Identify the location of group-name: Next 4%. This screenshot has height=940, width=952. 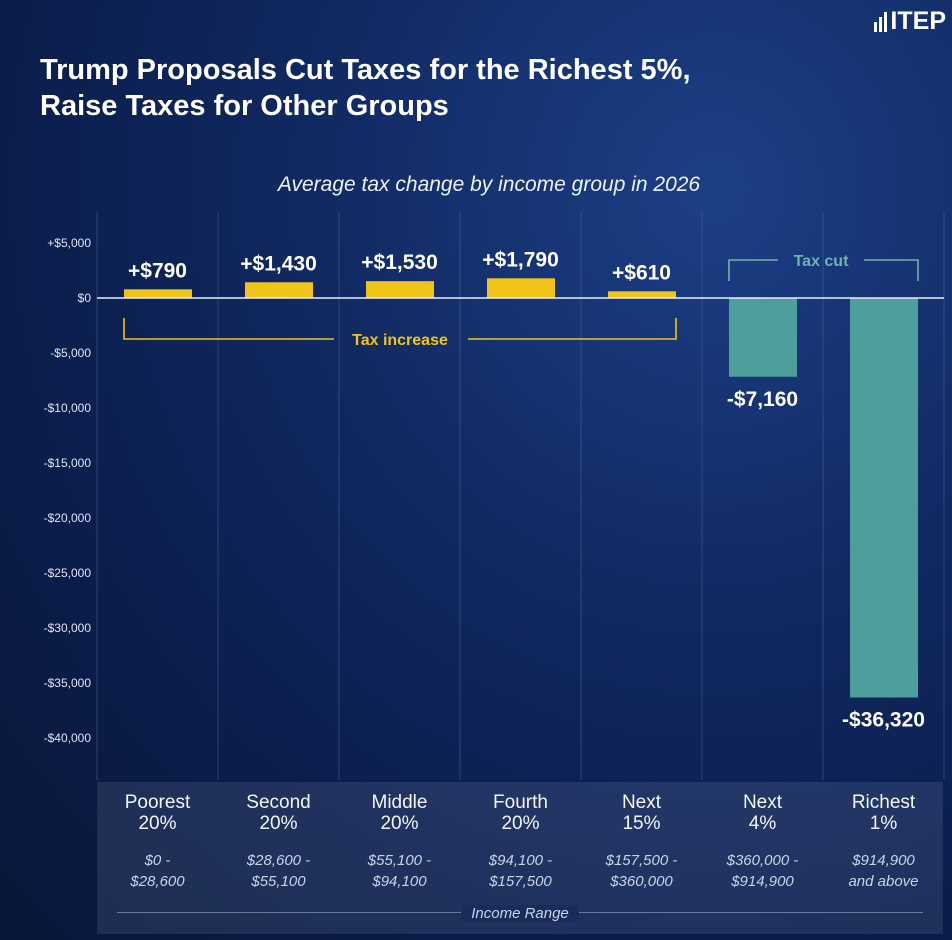
(762, 813).